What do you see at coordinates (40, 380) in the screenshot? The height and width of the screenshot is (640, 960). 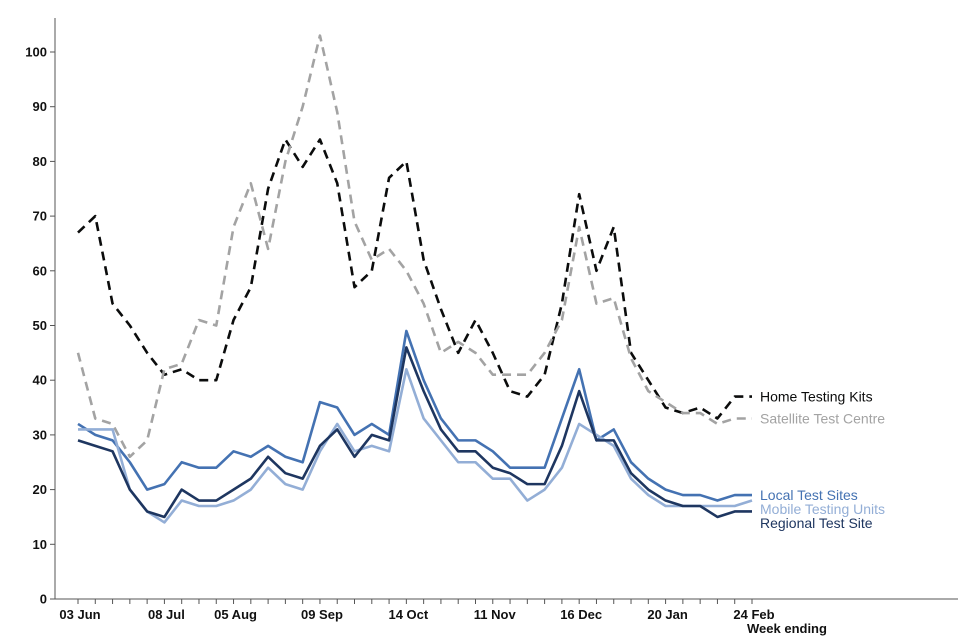 I see `y-tick-label: 40` at bounding box center [40, 380].